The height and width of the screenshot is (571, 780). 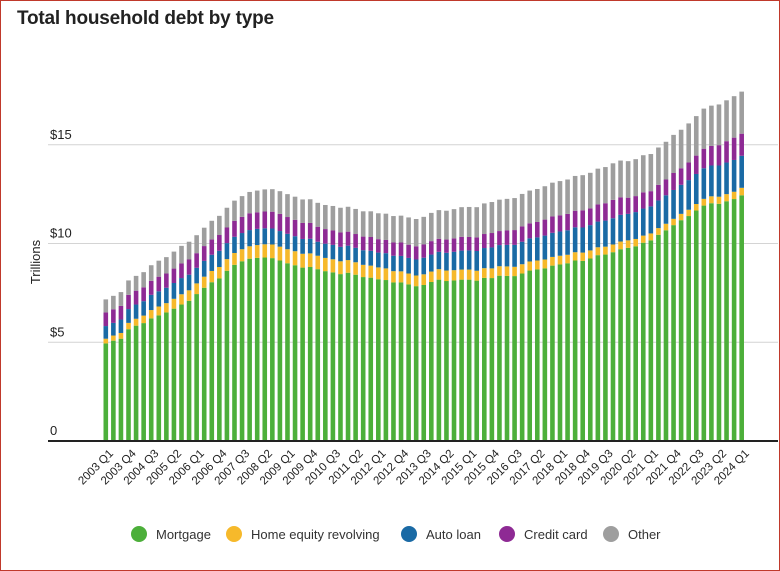 What do you see at coordinates (453, 534) in the screenshot?
I see `legend-label: Auto loan` at bounding box center [453, 534].